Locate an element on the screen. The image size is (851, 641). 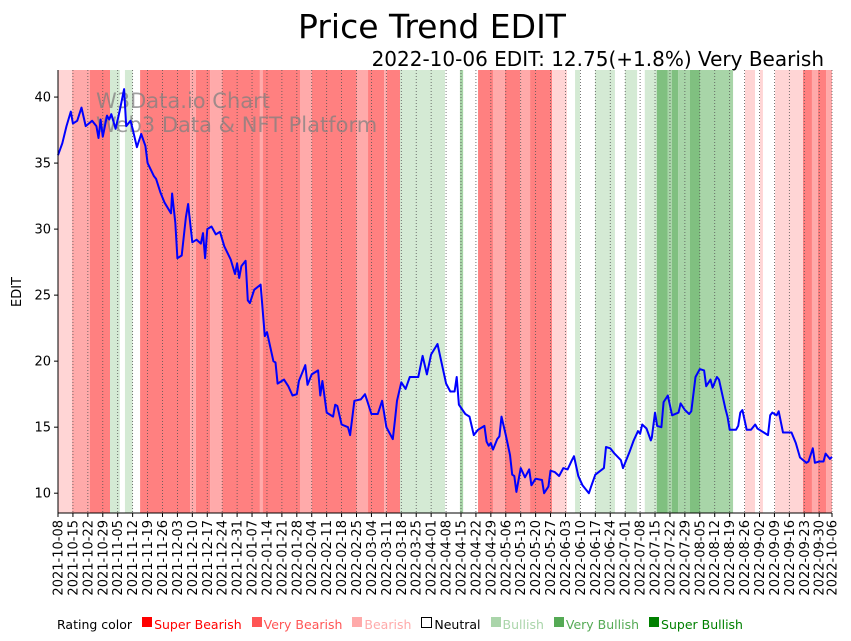
legend-label: Very Bearish is located at coordinates (303, 624).